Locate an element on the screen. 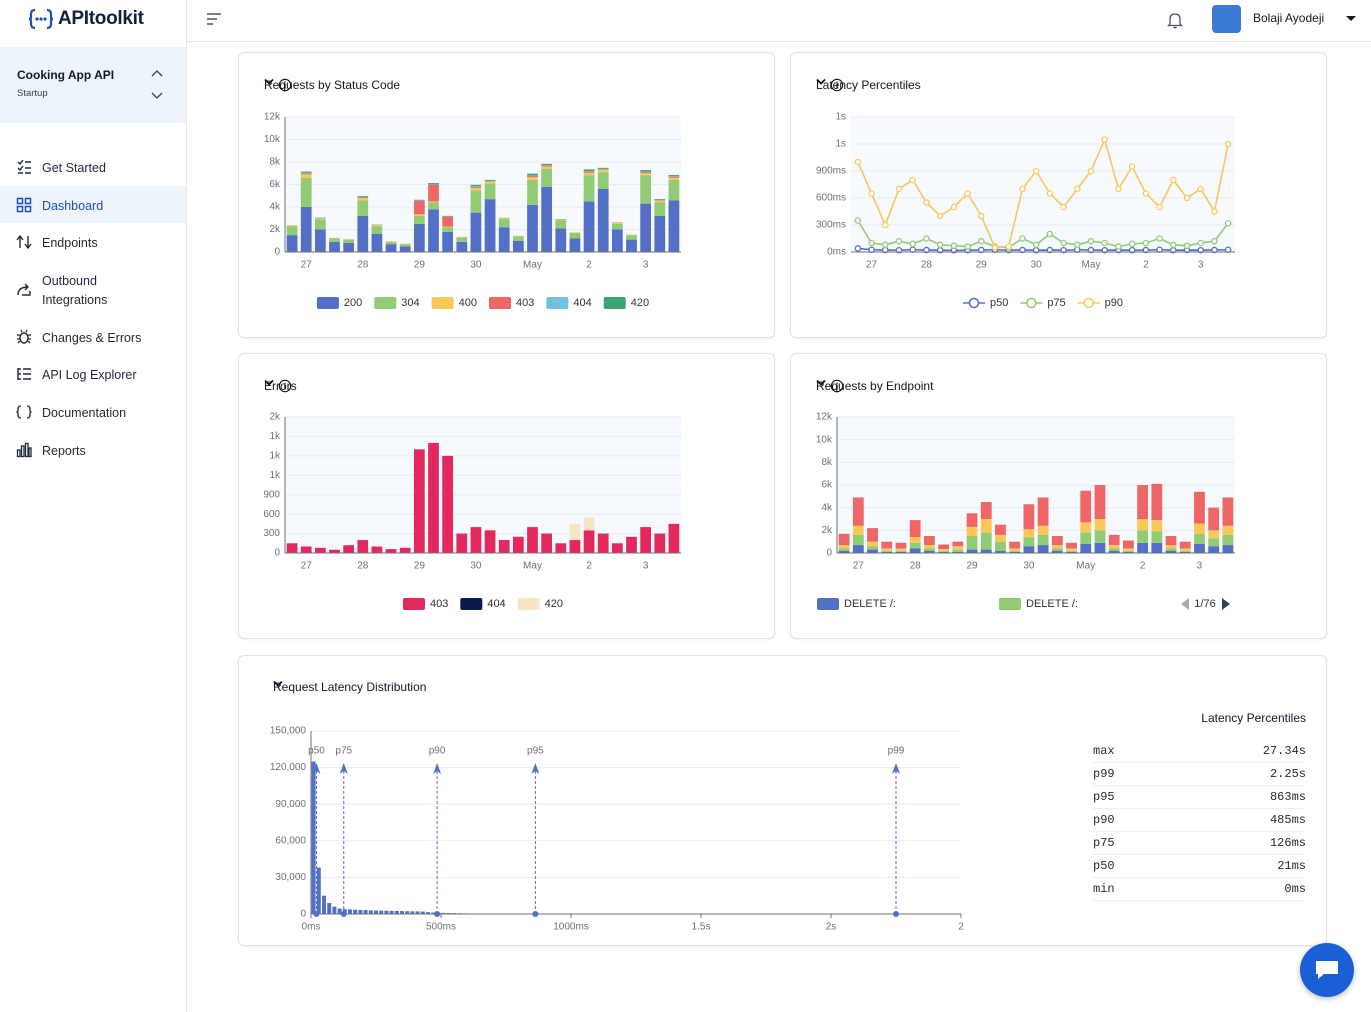 The width and height of the screenshot is (1371, 1012). project-switcher: Cooking App API Startup is located at coordinates (93, 85).